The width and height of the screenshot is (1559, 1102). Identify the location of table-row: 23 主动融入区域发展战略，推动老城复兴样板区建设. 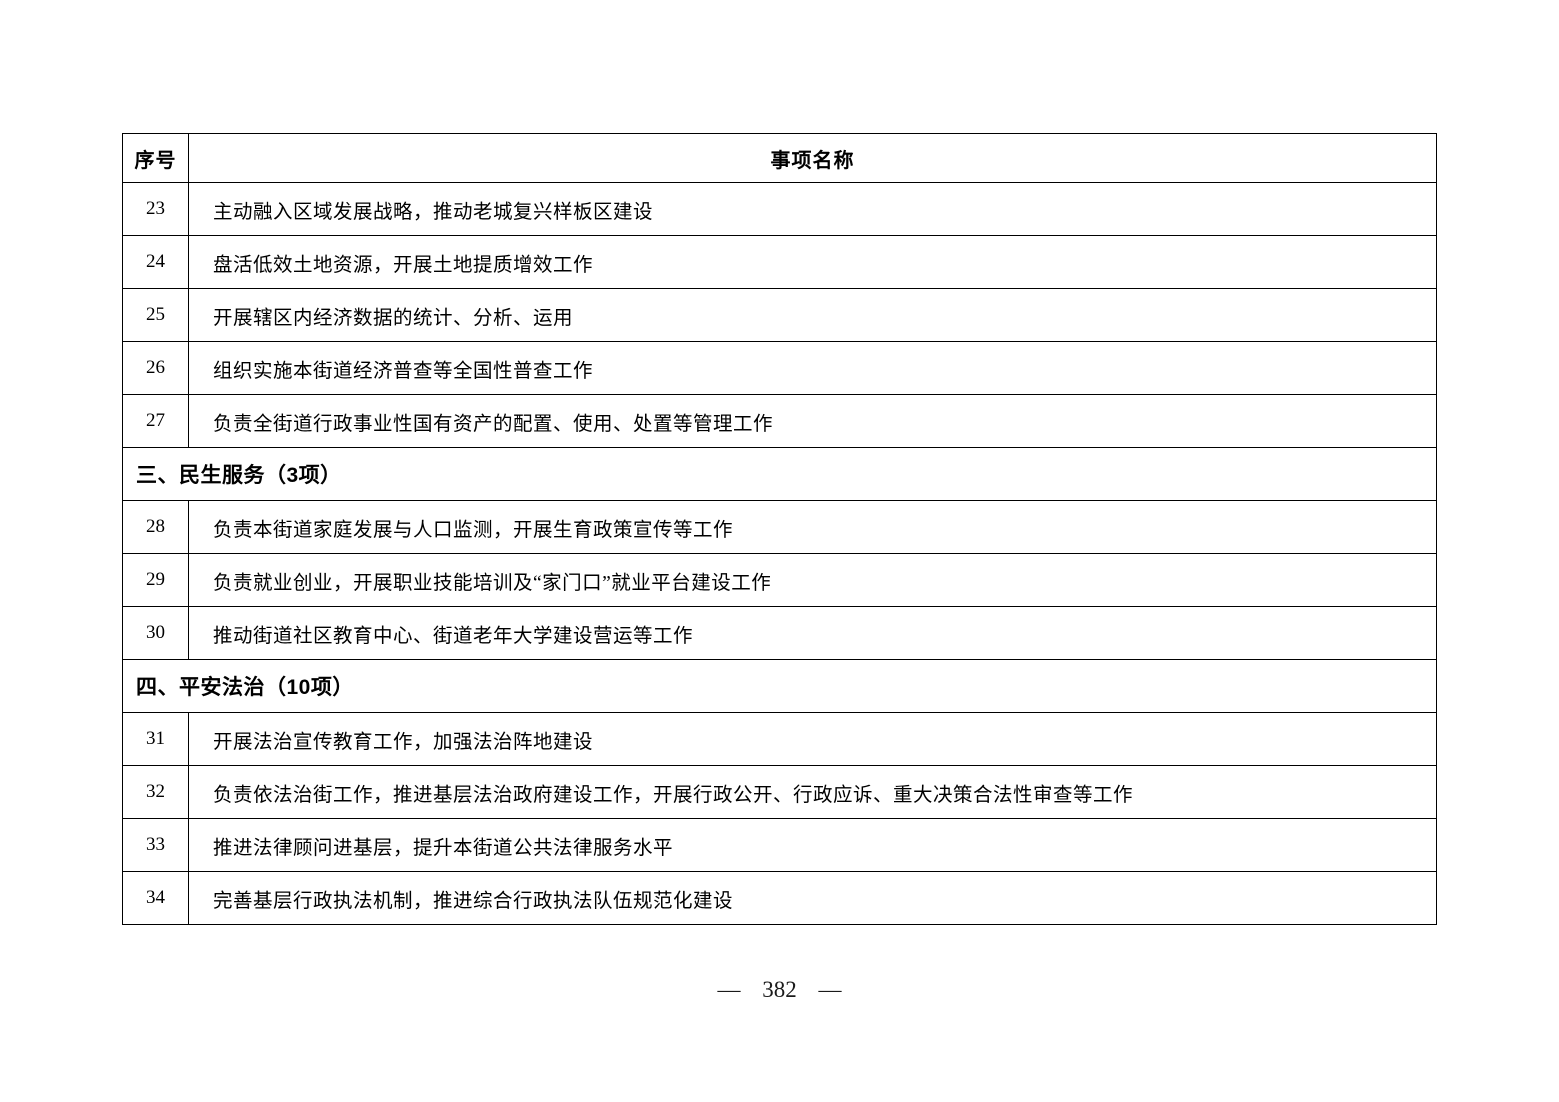
(779, 209).